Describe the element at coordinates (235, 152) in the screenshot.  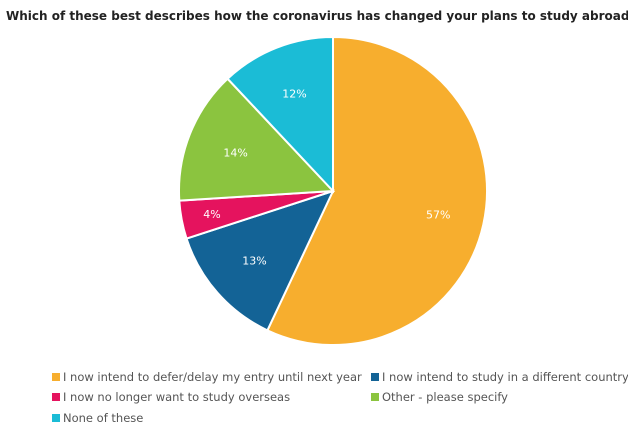
I see `data-label: 14%` at that location.